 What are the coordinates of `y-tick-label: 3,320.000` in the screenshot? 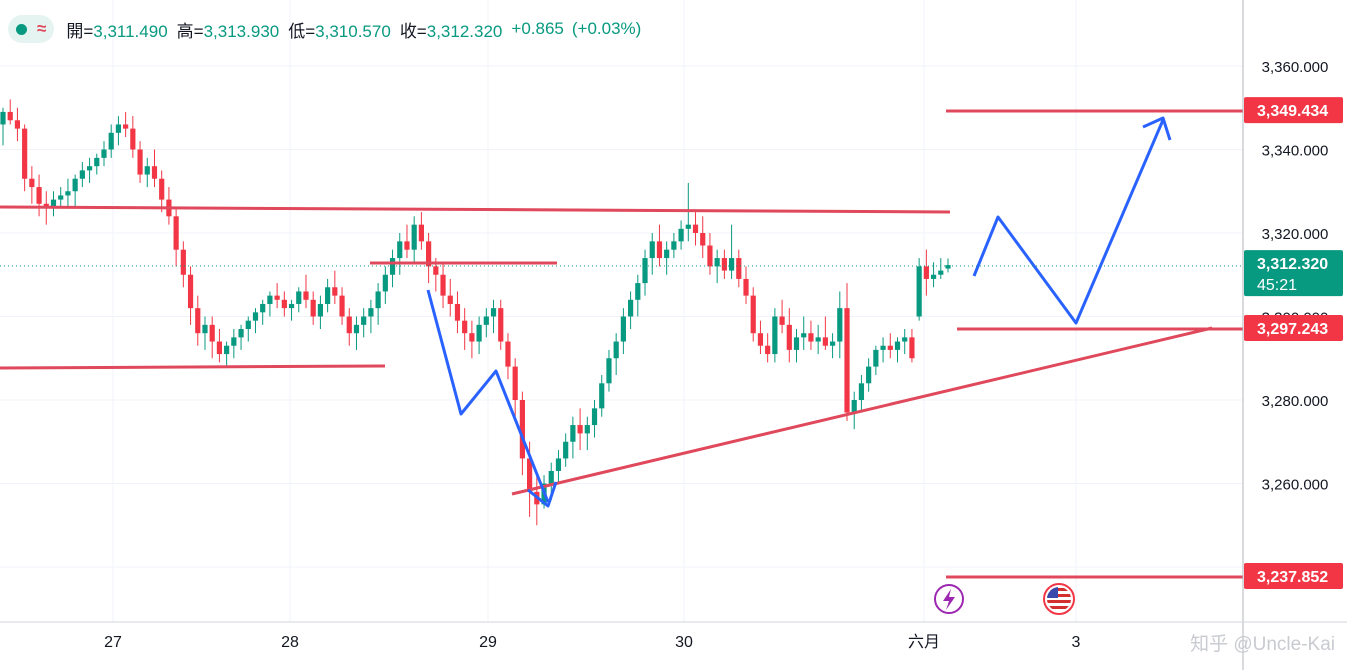 It's located at (1295, 234).